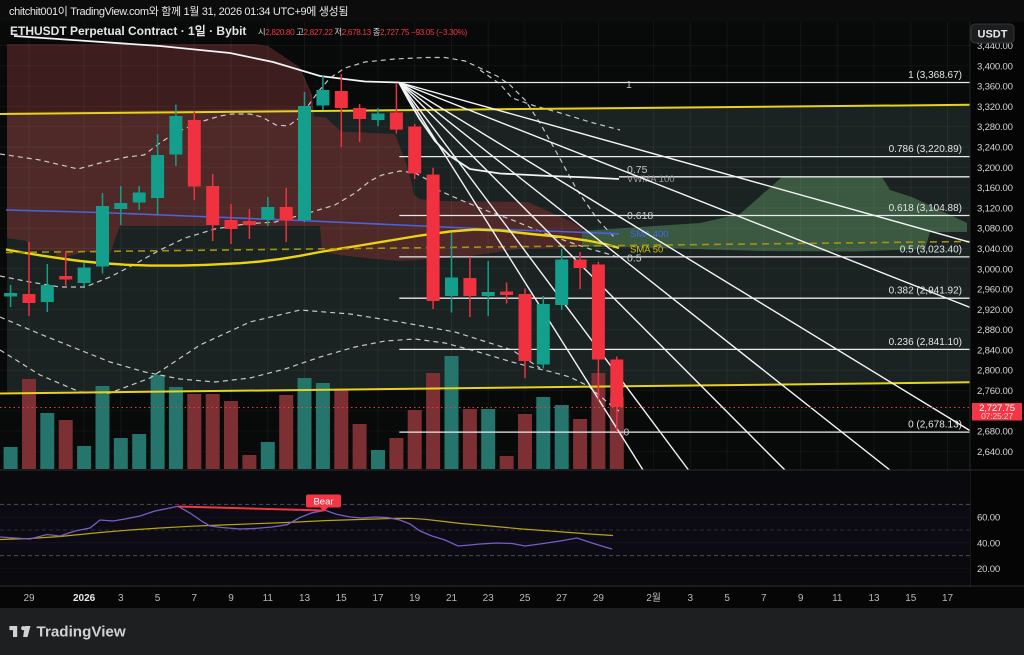 Image resolution: width=1024 pixels, height=655 pixels. I want to click on svg-text: 0, so click(627, 433).